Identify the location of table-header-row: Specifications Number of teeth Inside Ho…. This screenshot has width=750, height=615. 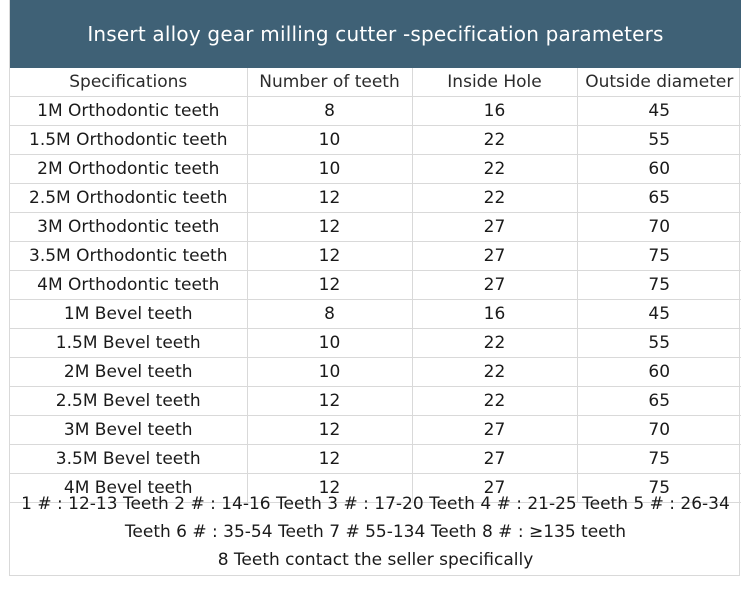
(375, 82).